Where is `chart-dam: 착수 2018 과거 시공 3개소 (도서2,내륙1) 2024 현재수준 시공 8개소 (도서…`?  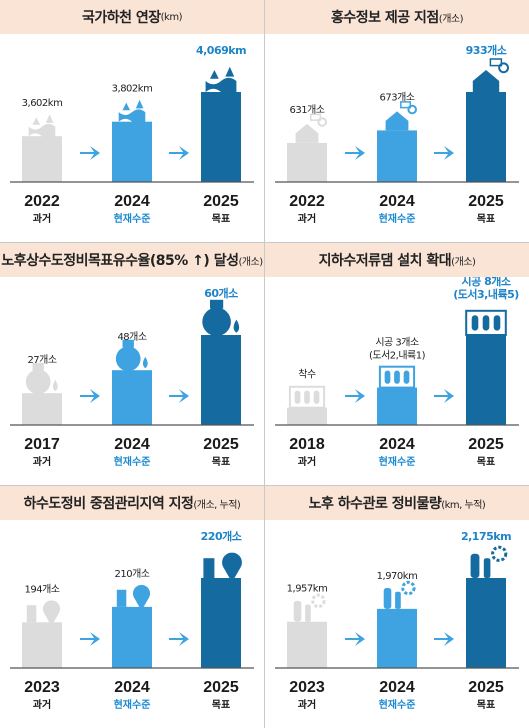
chart-dam: 착수 2018 과거 시공 3개소 (도서2,내륙1) 2024 현재수준 시공 8개소 (도서… is located at coordinates (397, 372).